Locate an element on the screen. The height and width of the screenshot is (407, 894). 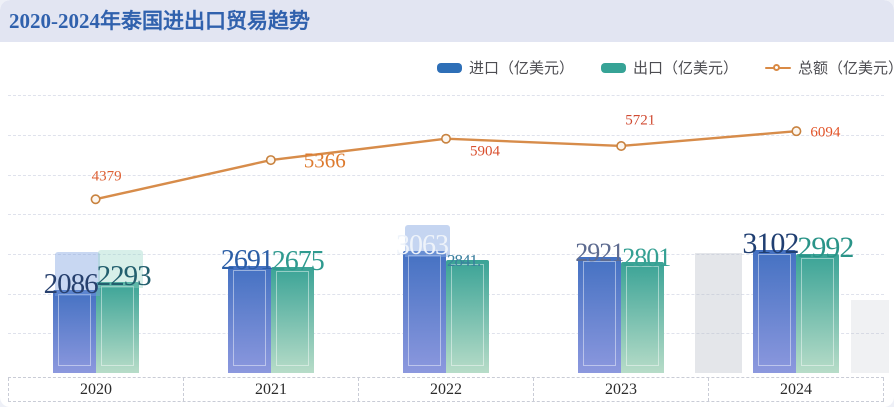
total-line is located at coordinates (446, 165).